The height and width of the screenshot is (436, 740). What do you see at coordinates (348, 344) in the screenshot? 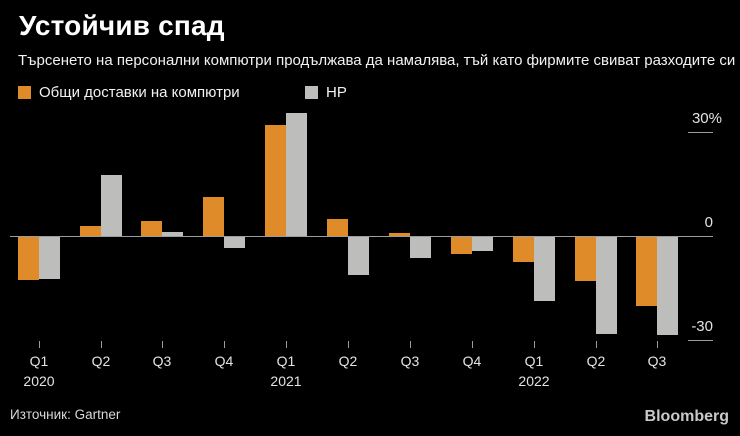
I see `x-tick-q2-2021` at bounding box center [348, 344].